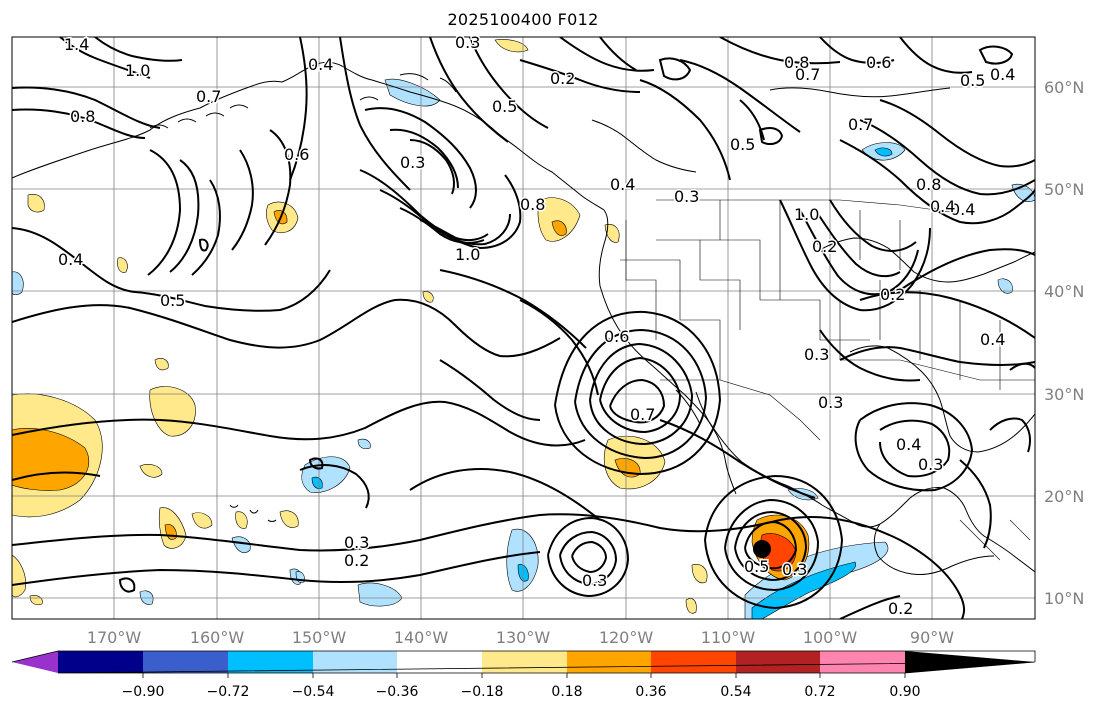  I want to click on longitude-label: 130°W, so click(523, 637).